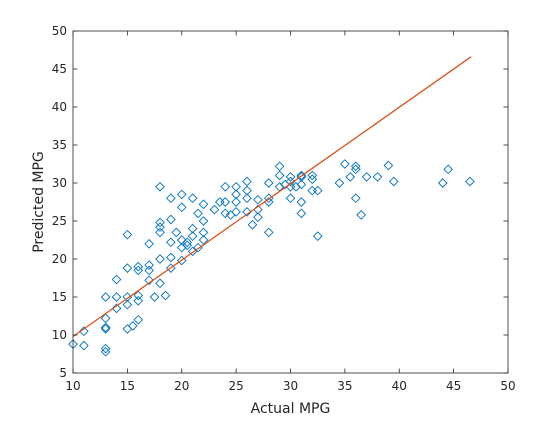 This screenshot has width=560, height=424. I want to click on x-tick-label: 40, so click(399, 386).